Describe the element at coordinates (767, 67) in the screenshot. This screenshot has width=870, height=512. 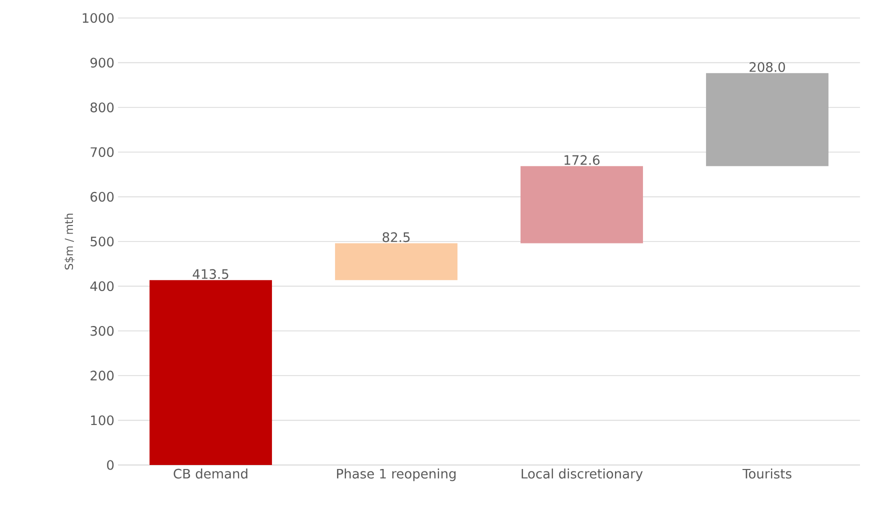
I see `data-label: 208.0` at that location.